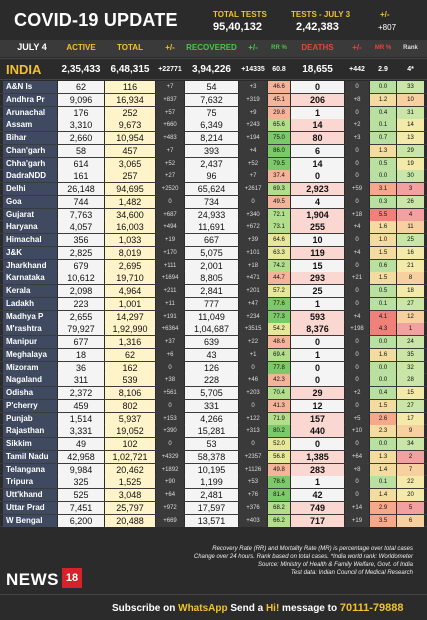 The height and width of the screenshot is (620, 427). Describe the element at coordinates (279, 125) in the screenshot. I see `state-rr: 65.6` at that location.